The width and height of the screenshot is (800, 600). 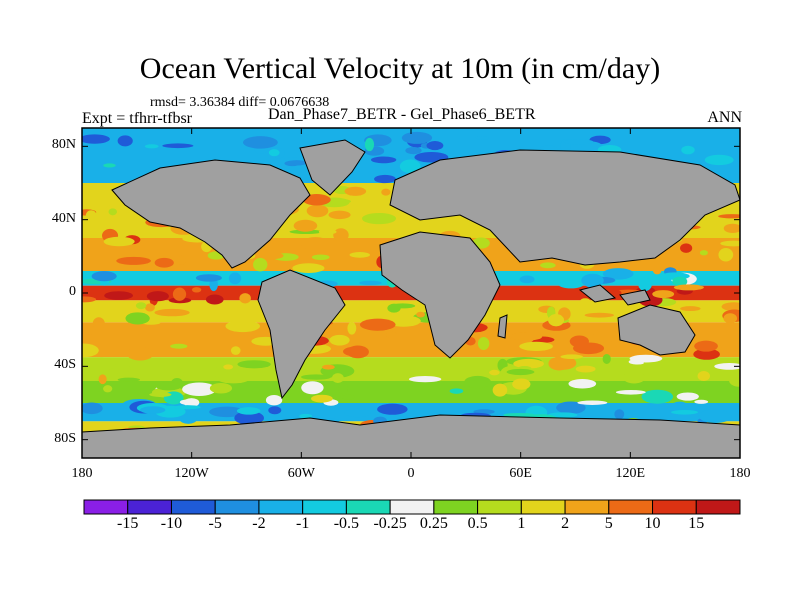 What do you see at coordinates (346, 523) in the screenshot?
I see `colorbar-tick-label: -0.5` at bounding box center [346, 523].